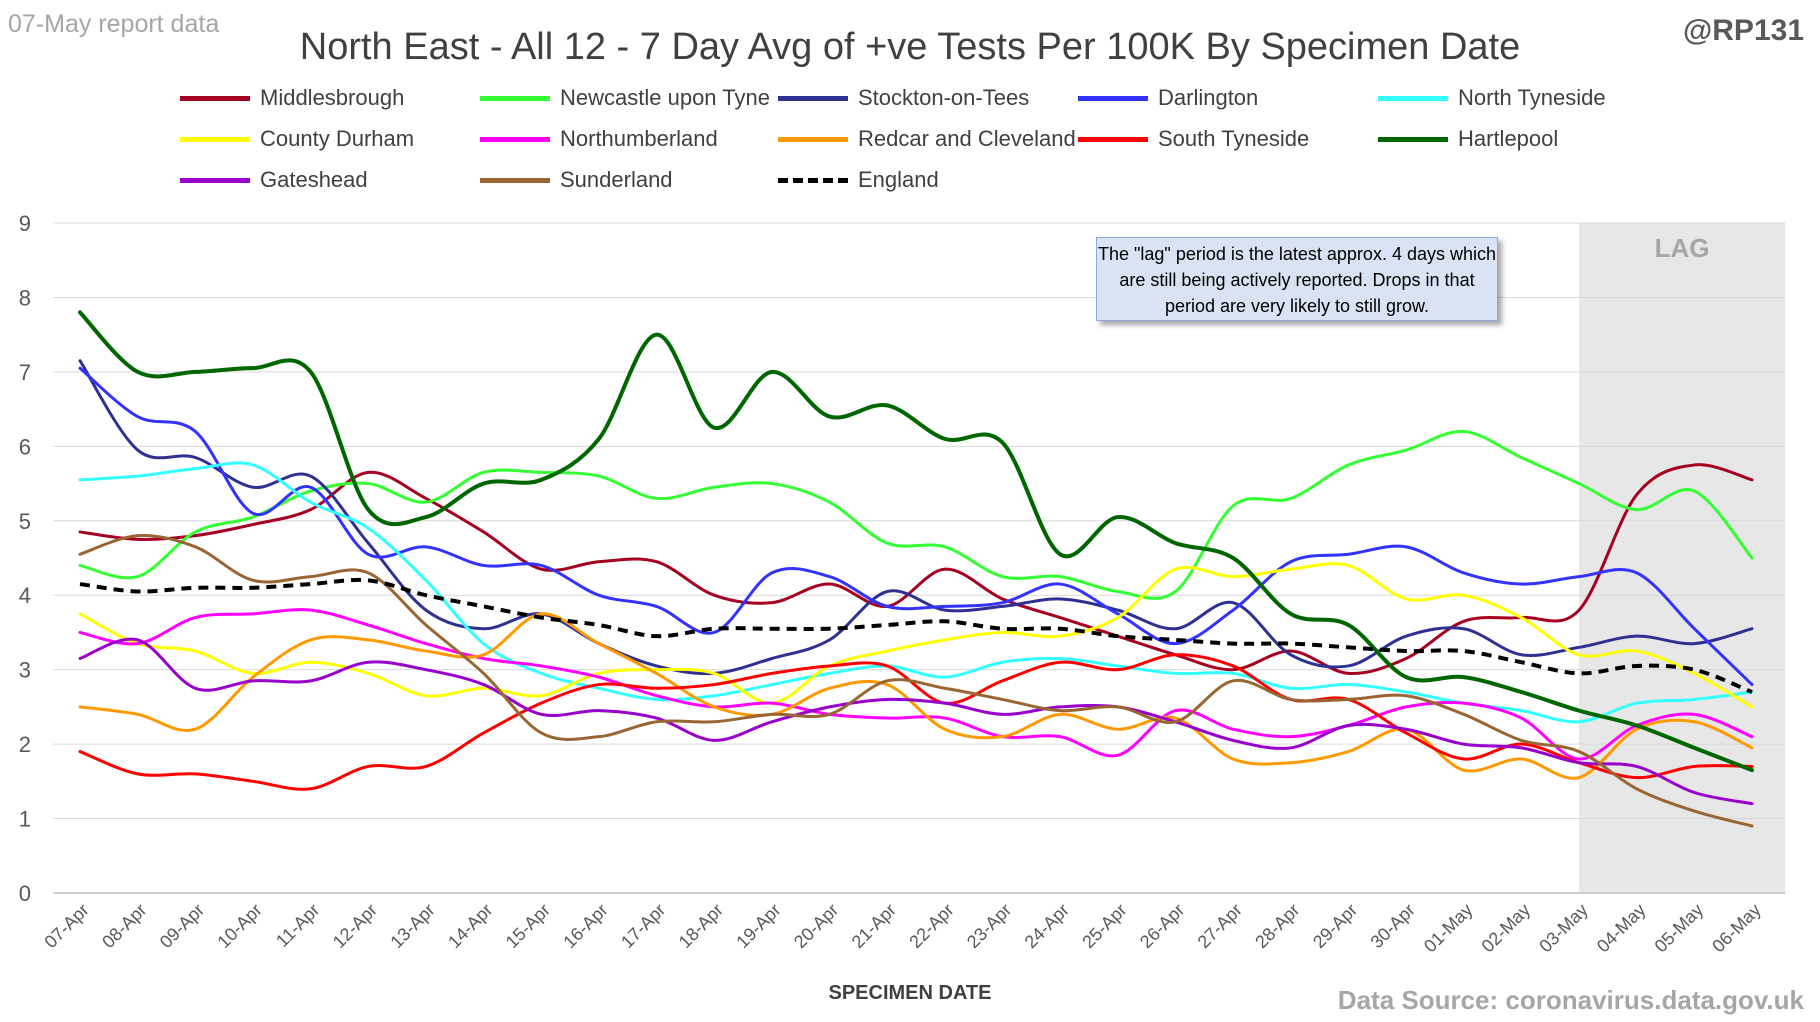 This screenshot has height=1022, width=1820. What do you see at coordinates (1682, 248) in the screenshot?
I see `lag-label: LAG` at bounding box center [1682, 248].